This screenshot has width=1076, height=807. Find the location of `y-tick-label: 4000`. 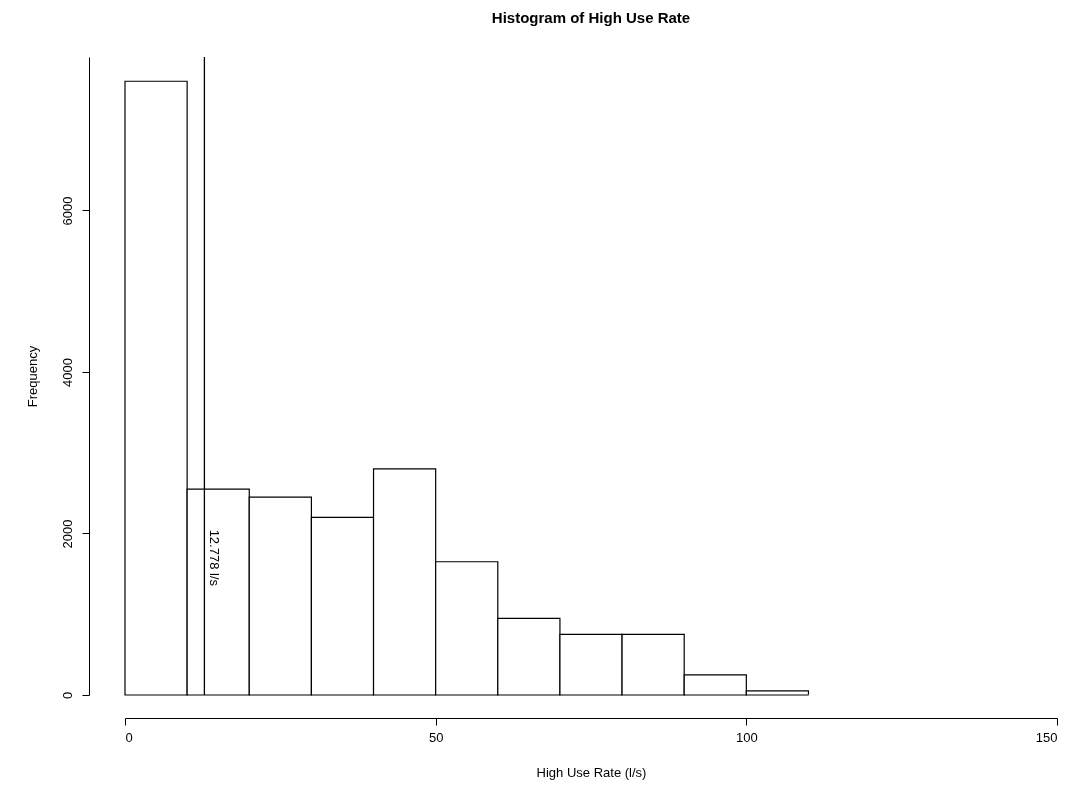

y-tick-label: 4000 is located at coordinates (67, 372).